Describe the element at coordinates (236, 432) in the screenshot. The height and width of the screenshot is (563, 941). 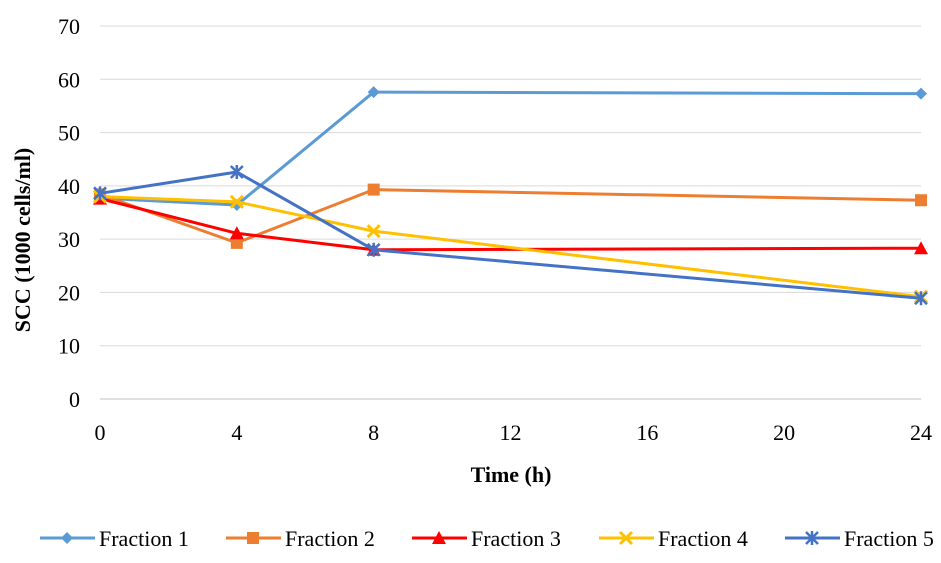
I see `x-tick-label: 4` at that location.